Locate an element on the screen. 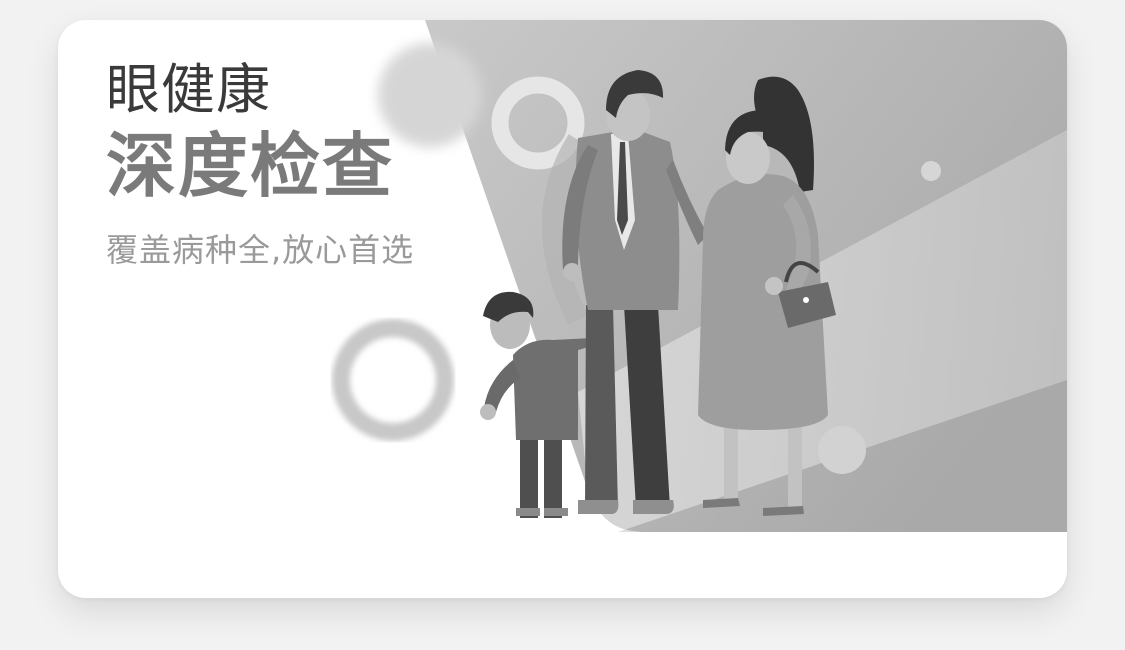 Image resolution: width=1125 pixels, height=650 pixels. blurred-circle is located at coordinates (430, 95).